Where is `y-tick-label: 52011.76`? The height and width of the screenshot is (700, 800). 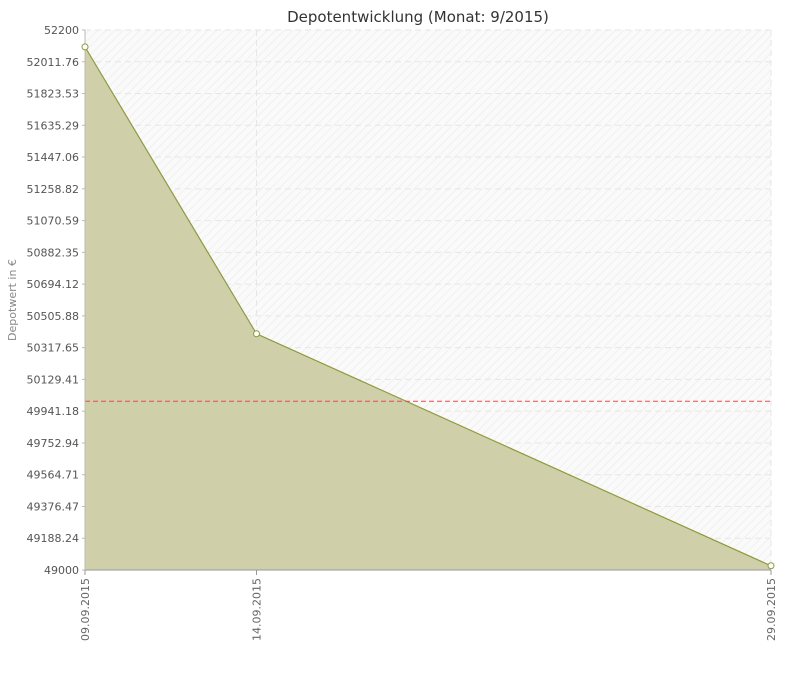 y-tick-label: 52011.76 is located at coordinates (53, 62).